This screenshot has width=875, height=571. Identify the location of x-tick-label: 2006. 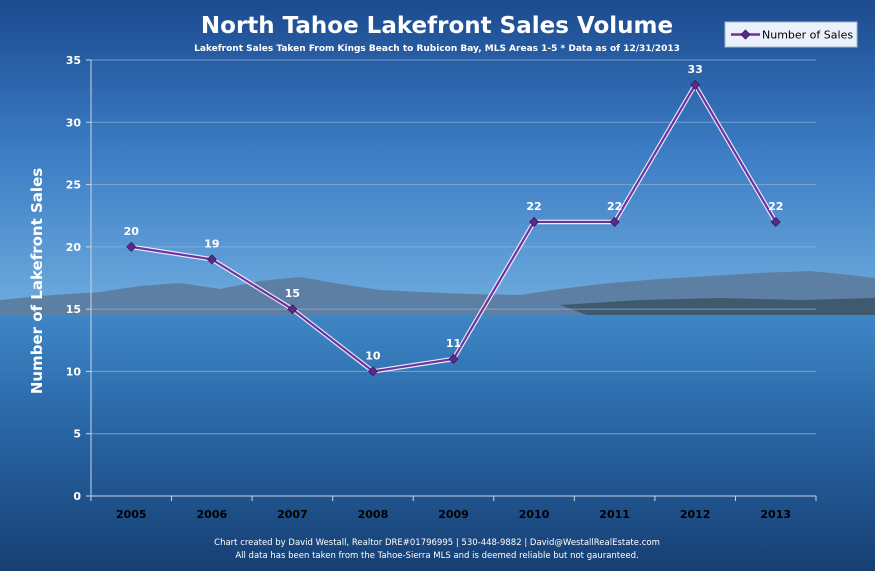
(212, 514).